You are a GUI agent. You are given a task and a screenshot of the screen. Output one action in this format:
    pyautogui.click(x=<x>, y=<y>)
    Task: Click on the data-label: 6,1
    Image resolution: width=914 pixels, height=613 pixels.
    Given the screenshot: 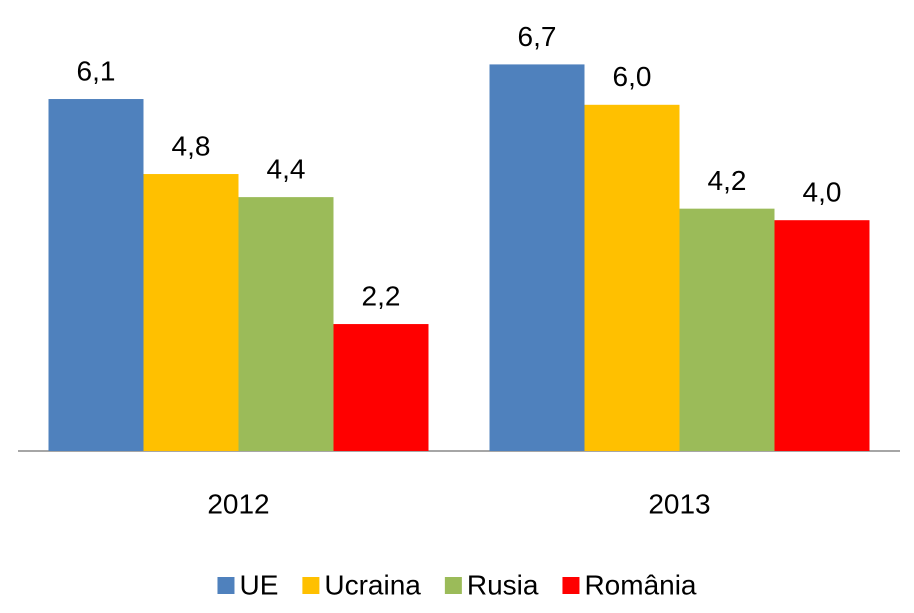 What is the action you would take?
    pyautogui.click(x=96, y=70)
    